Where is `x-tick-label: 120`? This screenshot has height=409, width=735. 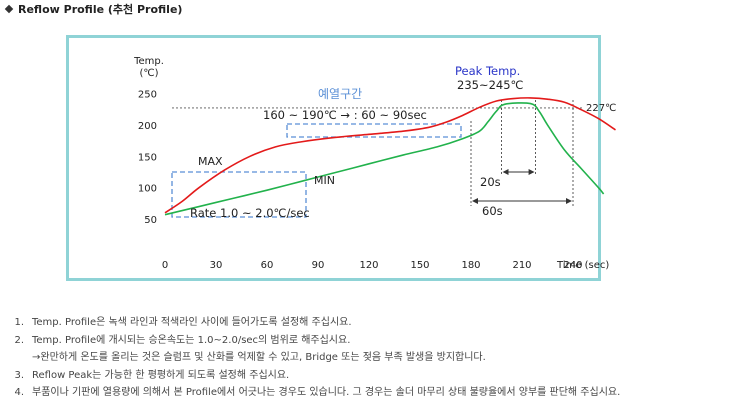 x-tick-label: 120 is located at coordinates (368, 265).